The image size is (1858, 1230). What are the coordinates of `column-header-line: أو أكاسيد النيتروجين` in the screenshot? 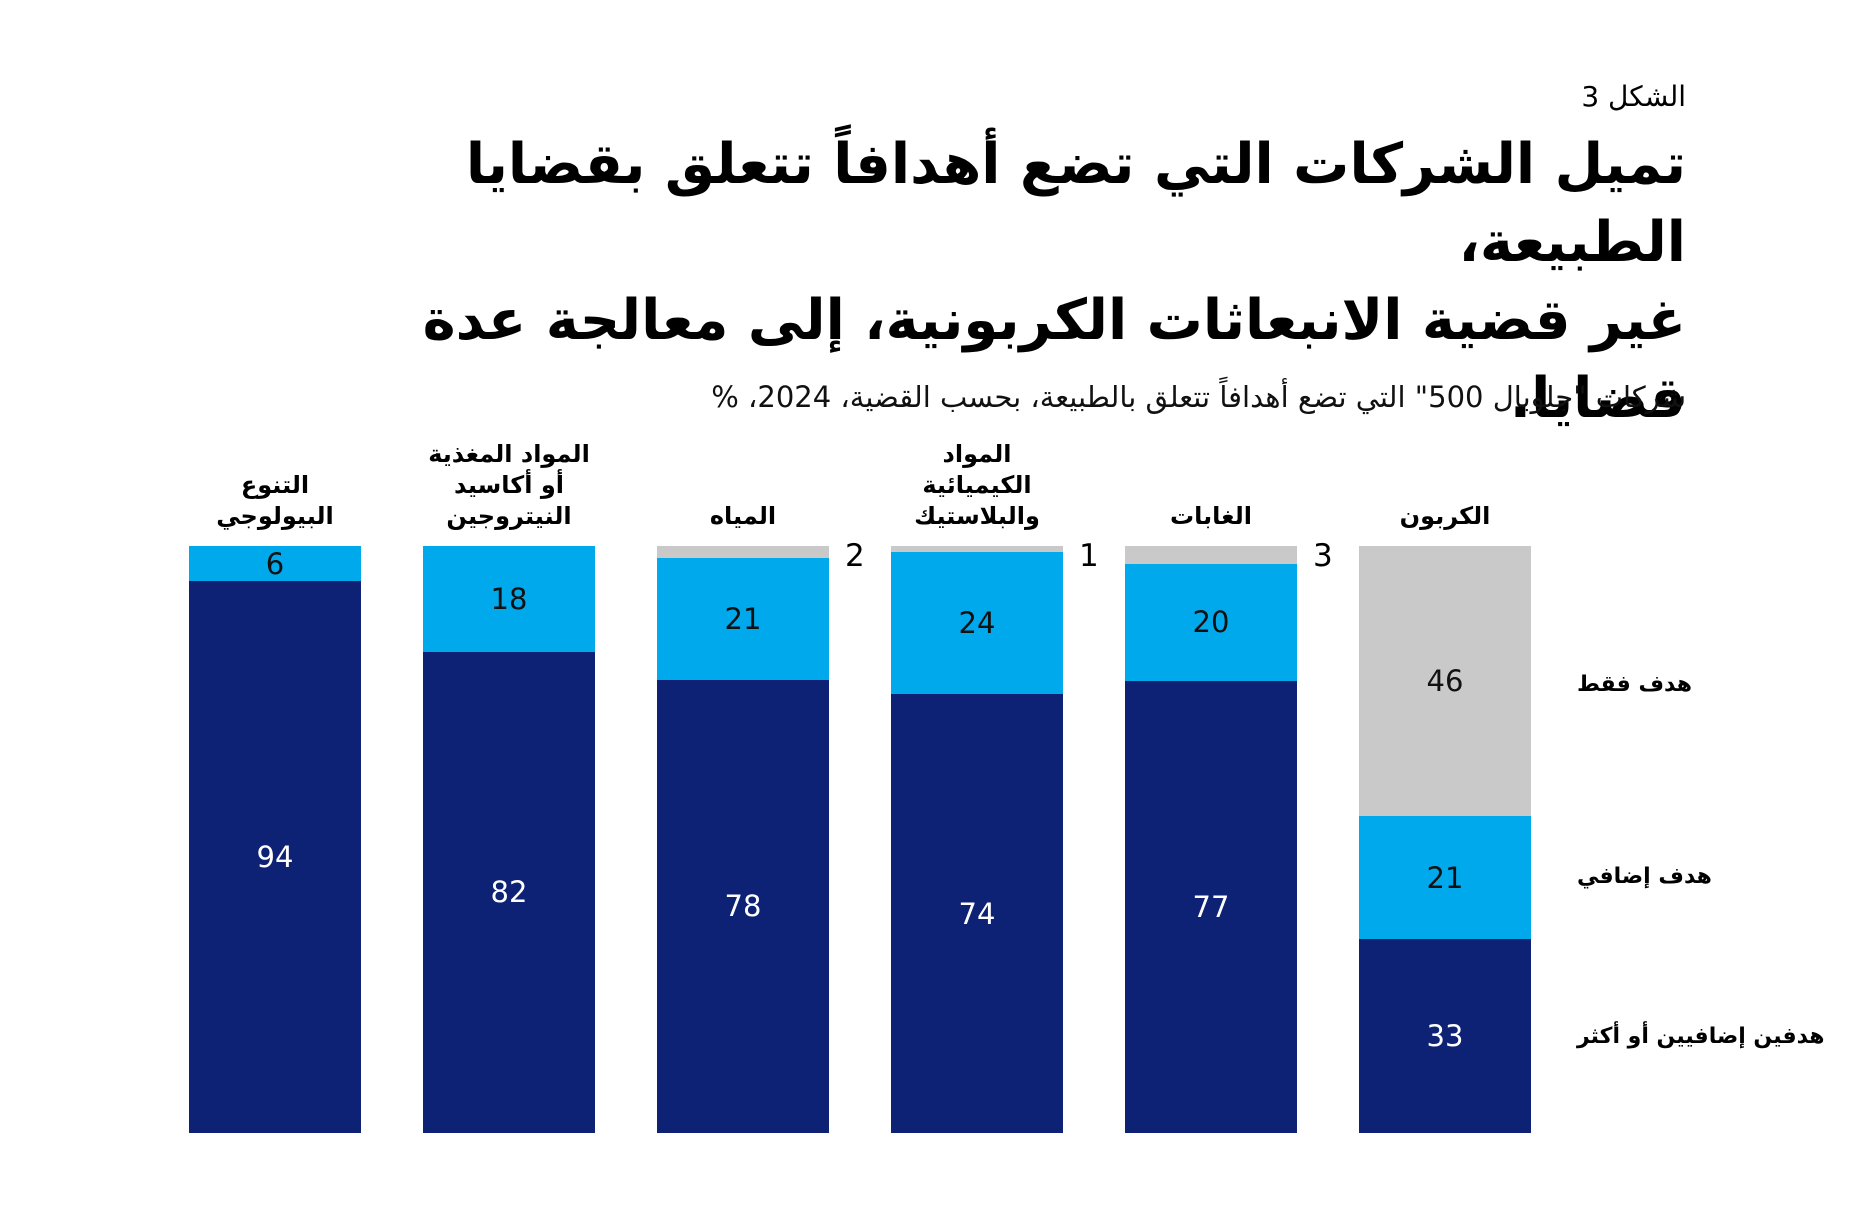 It's located at (509, 500).